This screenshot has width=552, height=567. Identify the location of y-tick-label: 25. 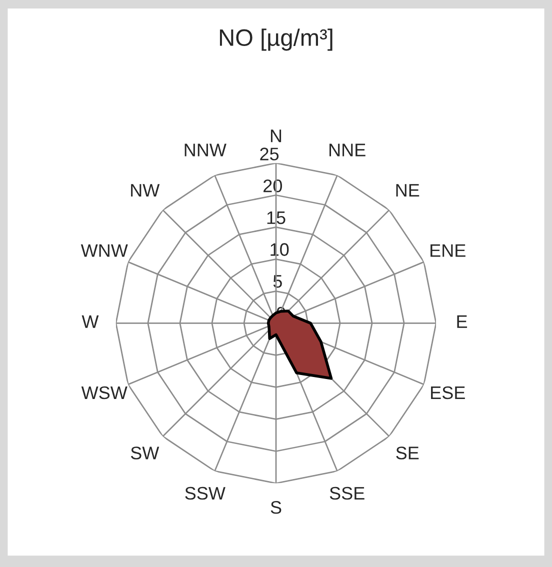
(269, 154).